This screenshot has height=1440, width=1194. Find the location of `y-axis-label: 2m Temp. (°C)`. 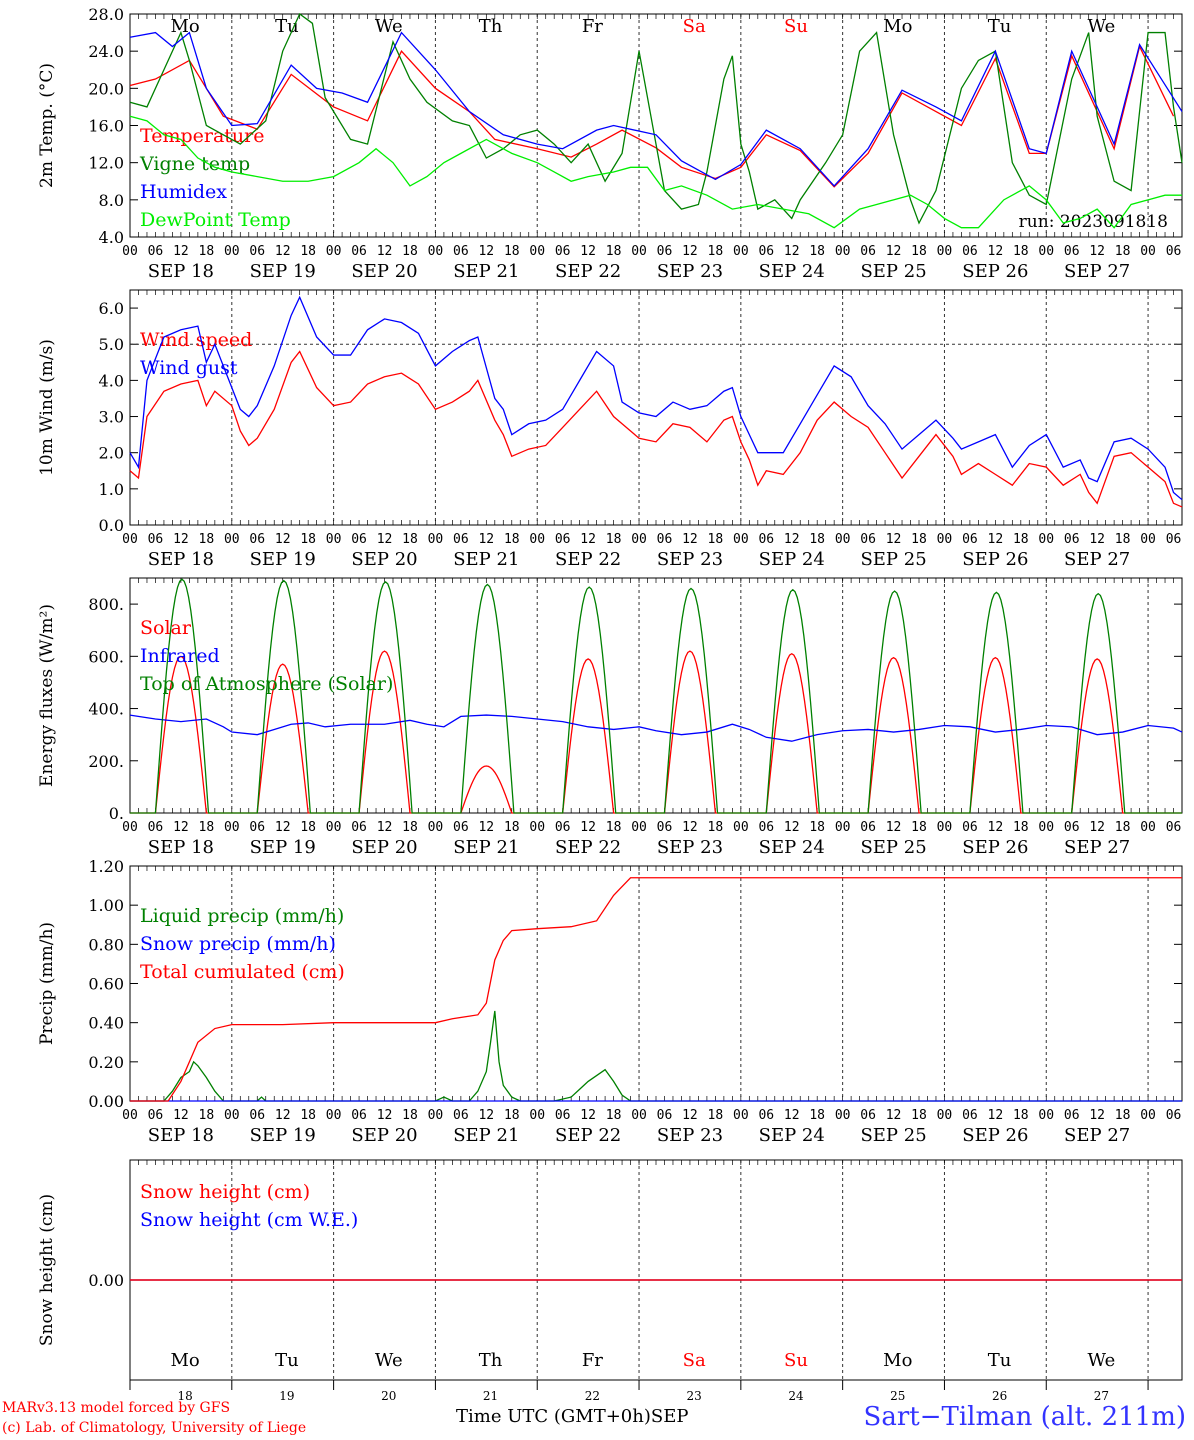

y-axis-label: 2m Temp. (°C) is located at coordinates (47, 125).